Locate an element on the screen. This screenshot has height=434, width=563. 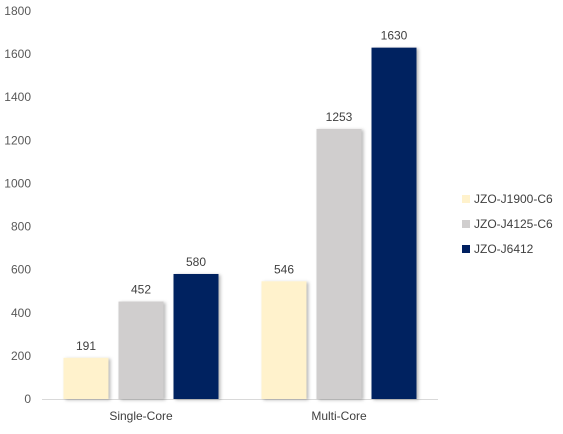
data-label: 1630 is located at coordinates (394, 36).